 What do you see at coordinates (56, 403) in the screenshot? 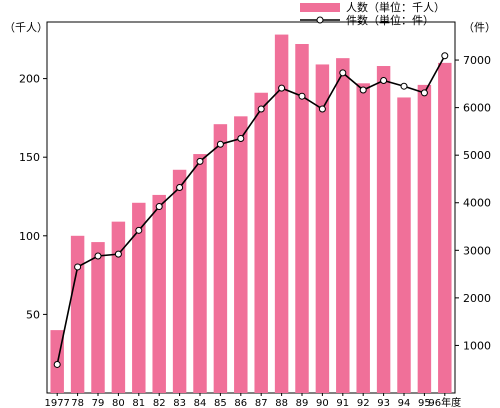
I see `x-tick-label: 1977` at bounding box center [56, 403].